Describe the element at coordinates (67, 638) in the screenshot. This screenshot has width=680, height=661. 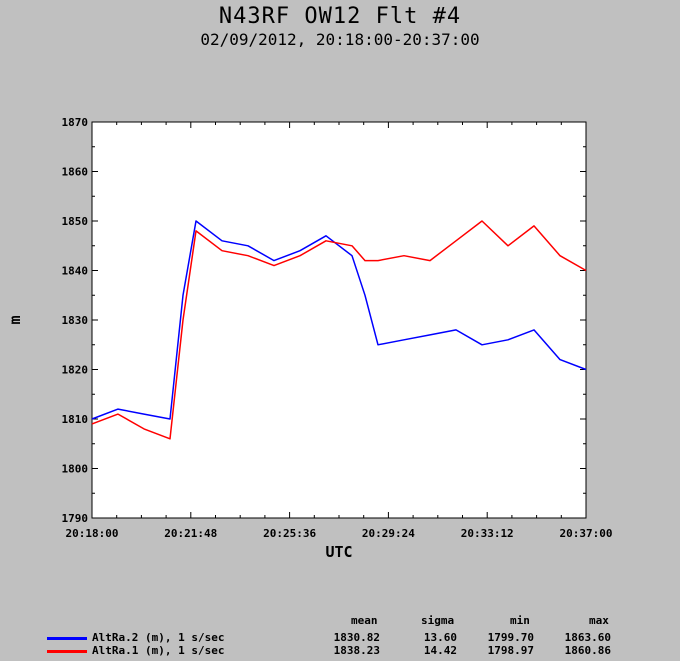
I see `legend-swatch-blue` at that location.